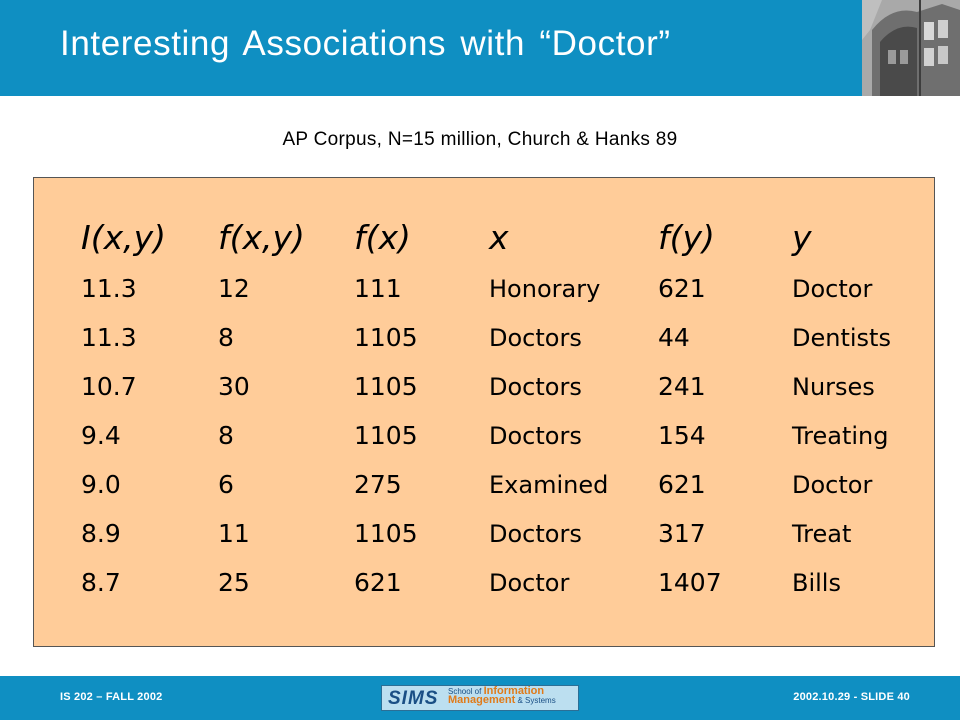  I want to click on sims-logo-prefix: School of, so click(465, 691).